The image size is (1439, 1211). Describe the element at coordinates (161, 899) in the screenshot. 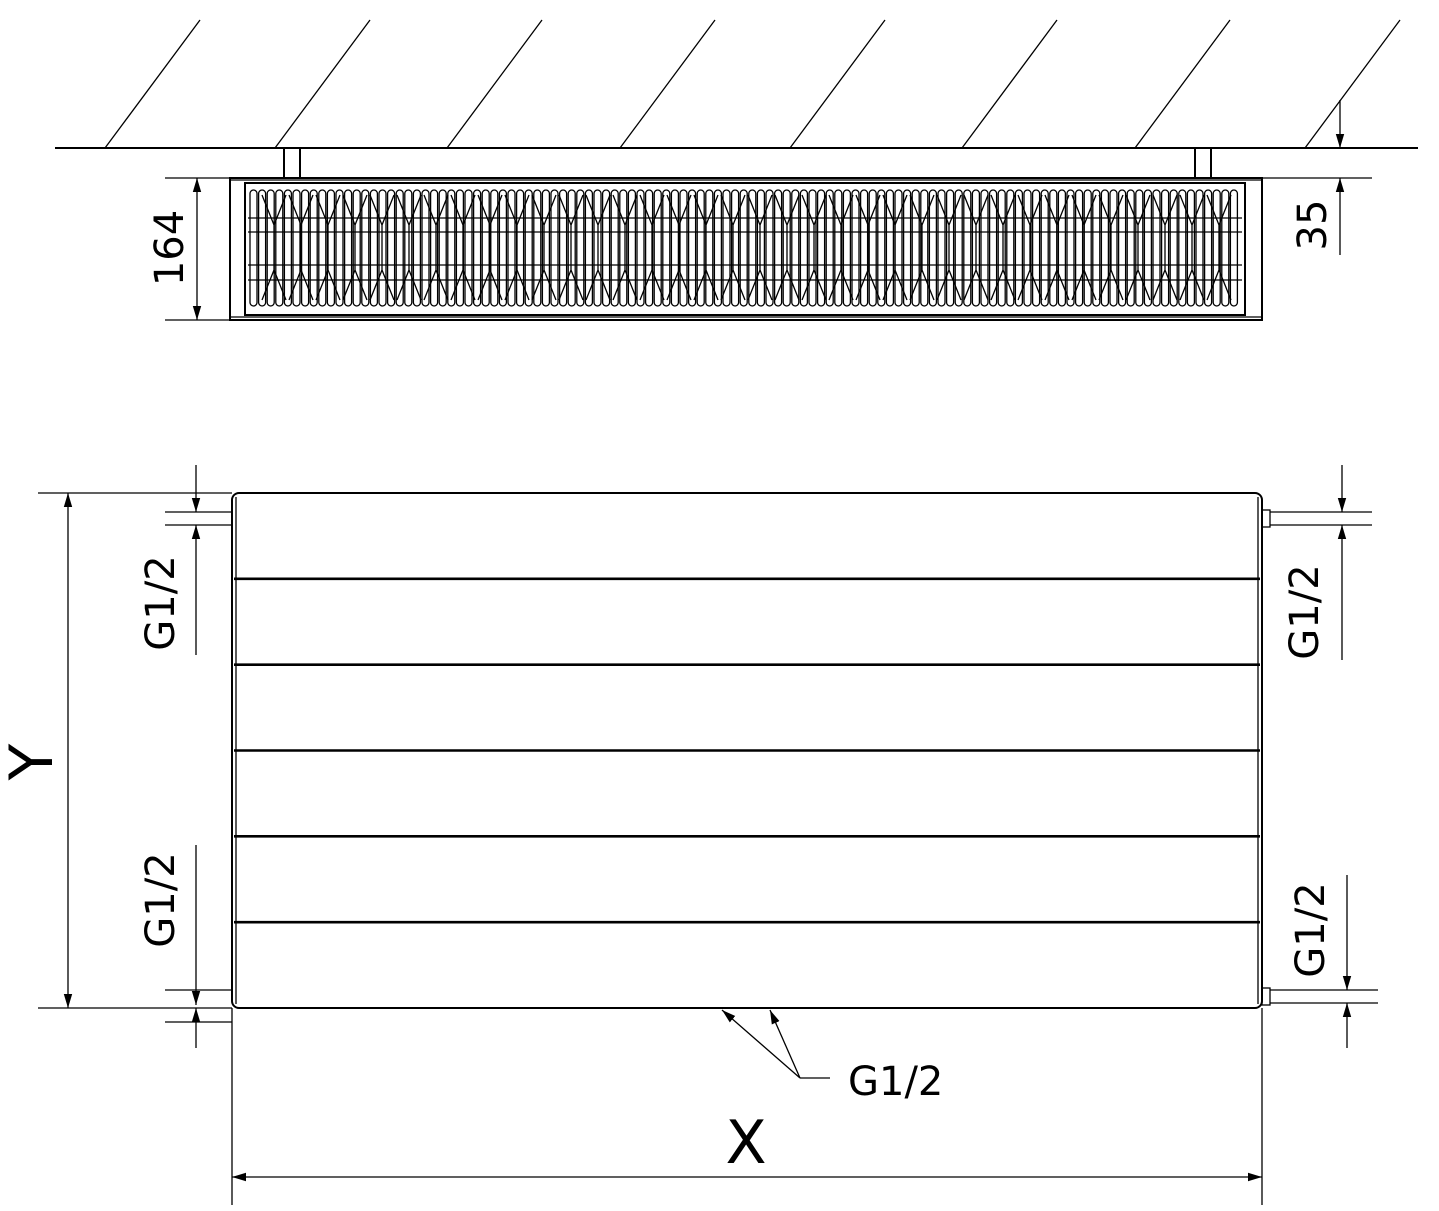

I see `left-bottom-connection-label: G1/2` at that location.